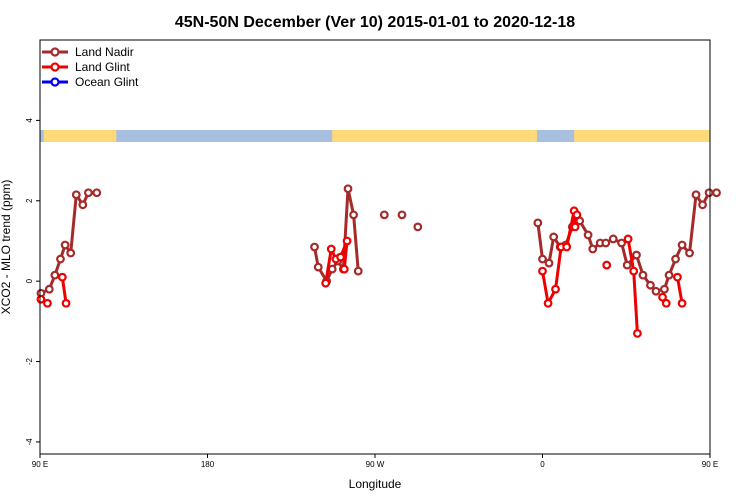 The height and width of the screenshot is (500, 750). I want to click on y-tick-label: -2, so click(29, 361).